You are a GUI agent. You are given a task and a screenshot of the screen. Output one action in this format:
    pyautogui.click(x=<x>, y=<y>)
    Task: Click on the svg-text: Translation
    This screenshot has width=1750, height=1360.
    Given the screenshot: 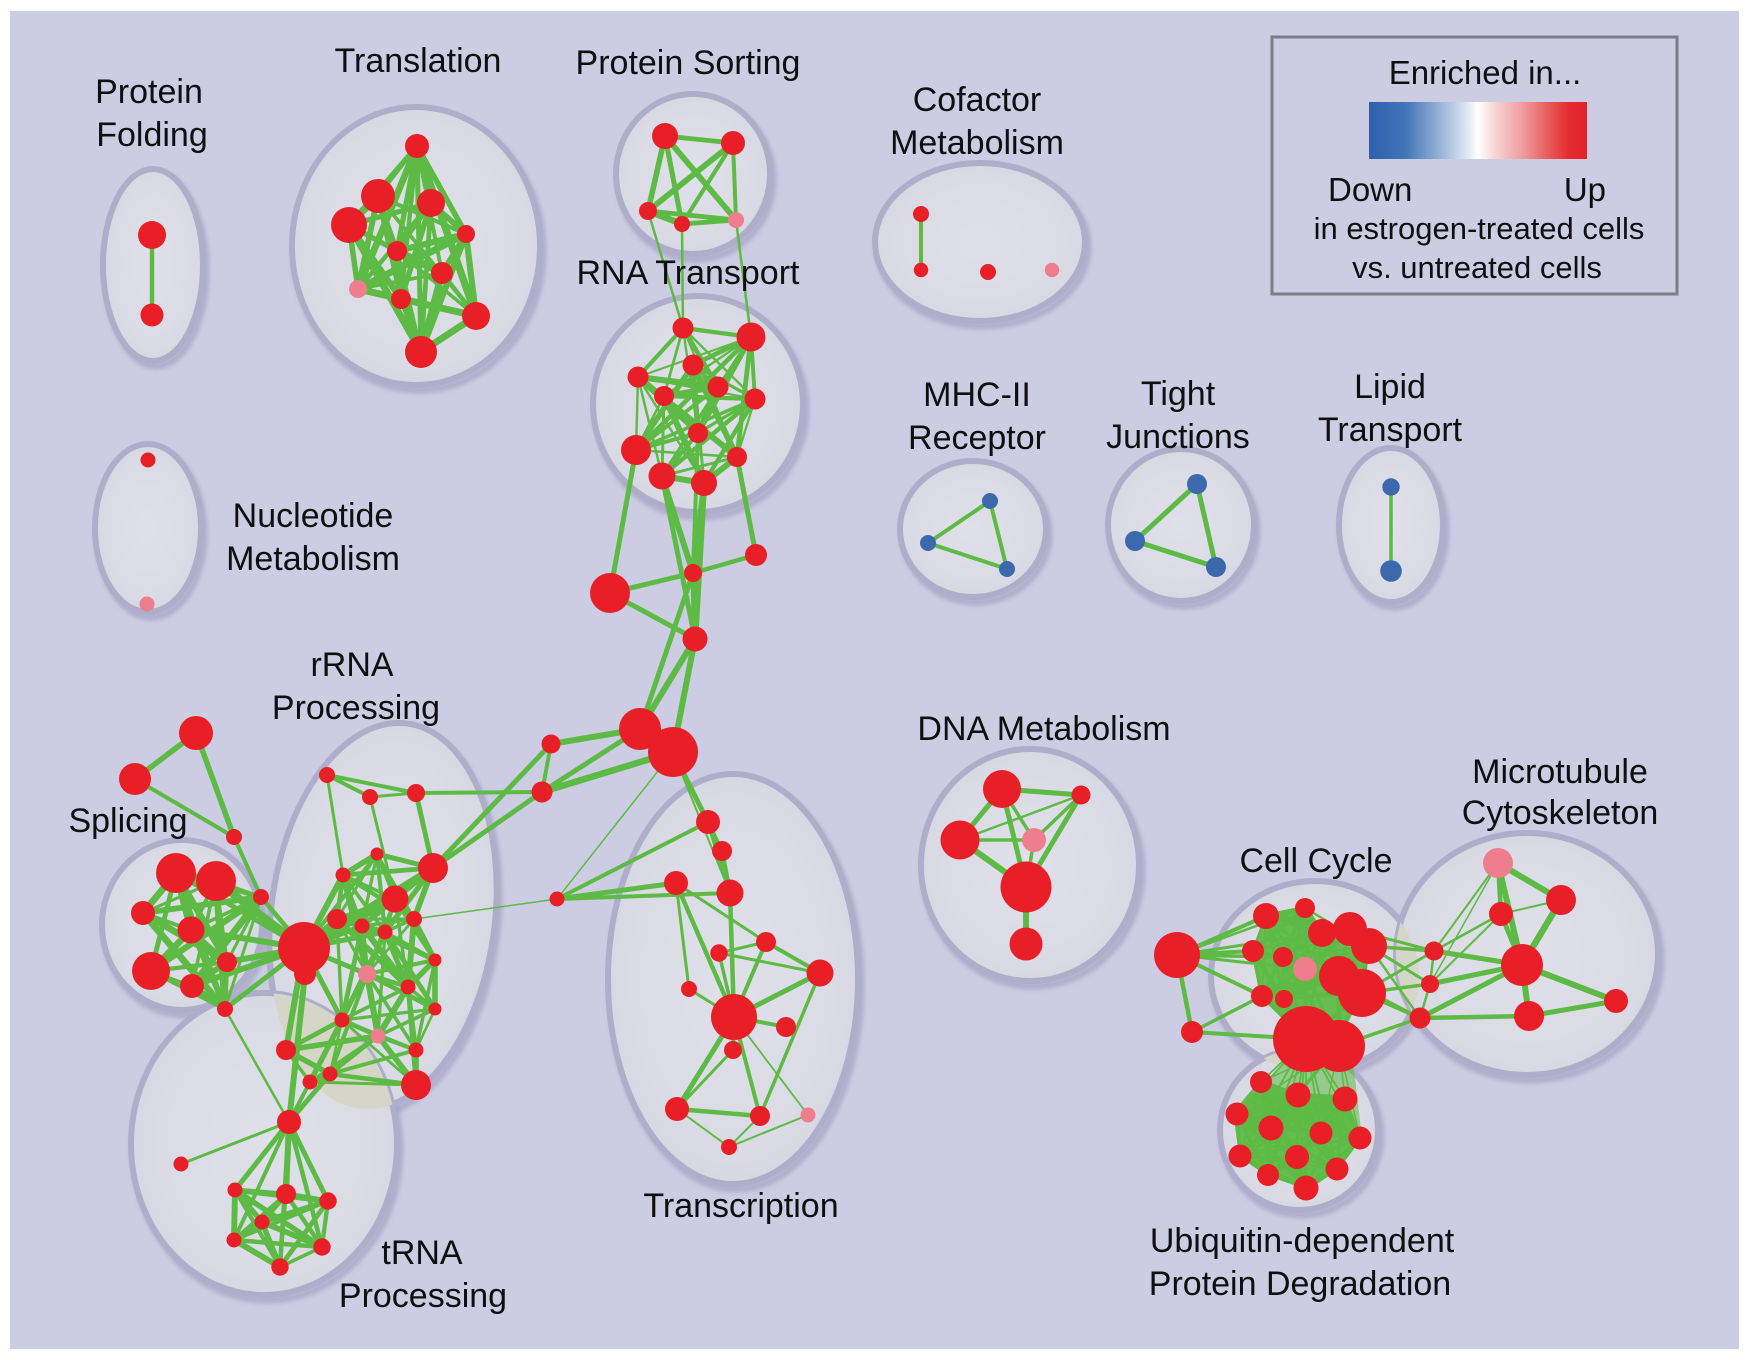 What is the action you would take?
    pyautogui.click(x=418, y=61)
    